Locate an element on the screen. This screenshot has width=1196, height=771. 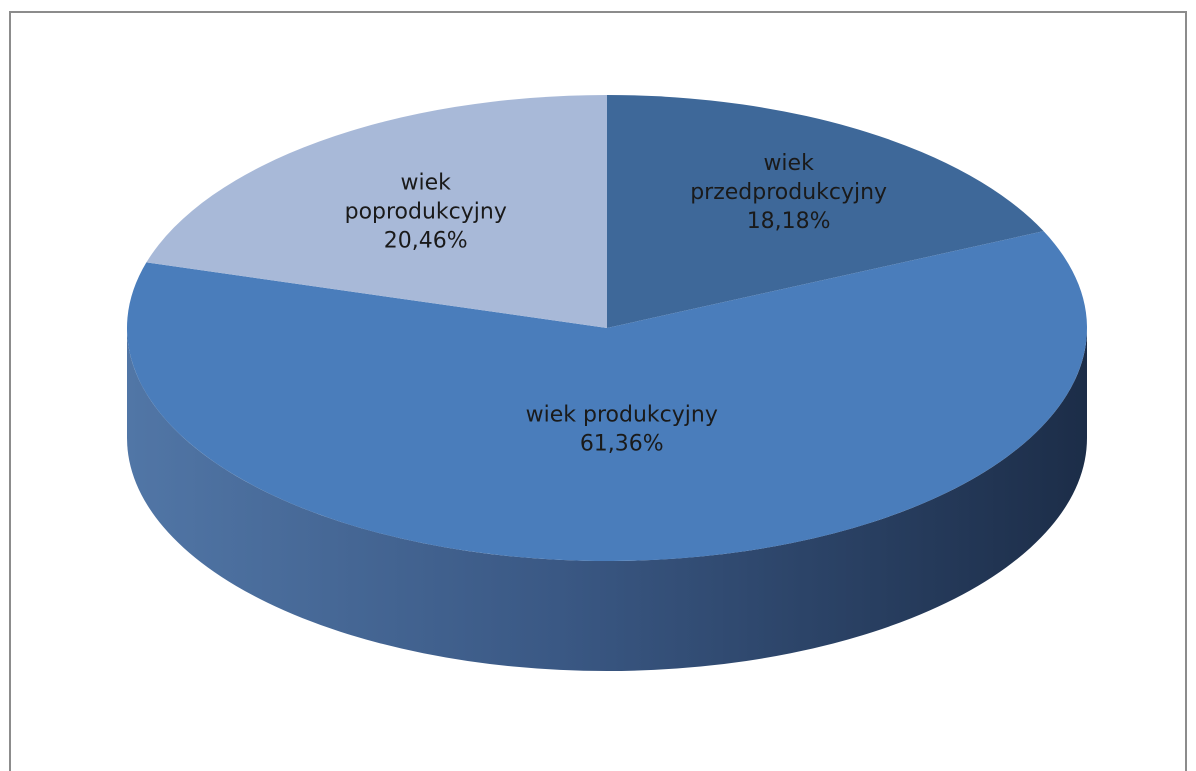
pie-slice-wiek-poprodukcyjny is located at coordinates (376, 211).